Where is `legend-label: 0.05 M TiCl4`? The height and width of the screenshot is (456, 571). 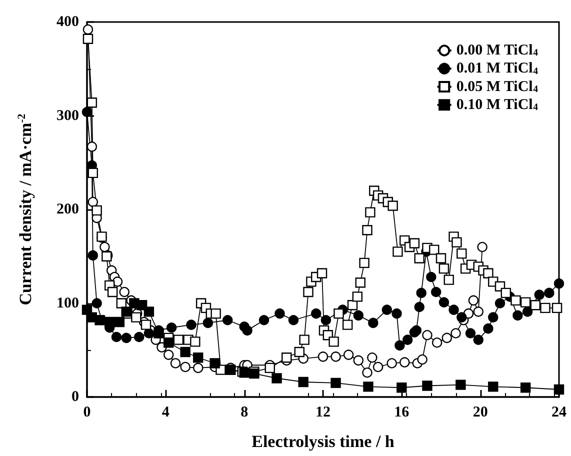
legend-label: 0.05 M TiCl4 is located at coordinates (497, 86).